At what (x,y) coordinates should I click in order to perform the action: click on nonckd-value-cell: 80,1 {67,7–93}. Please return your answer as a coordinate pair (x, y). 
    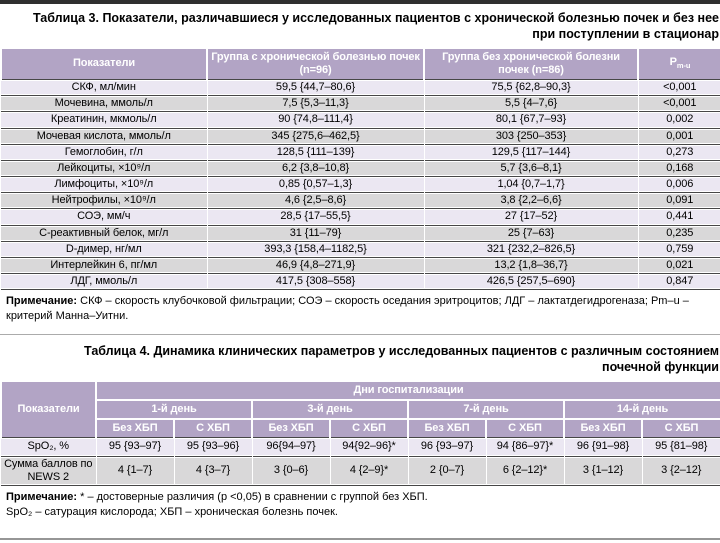
    Looking at the image, I should click on (530, 119).